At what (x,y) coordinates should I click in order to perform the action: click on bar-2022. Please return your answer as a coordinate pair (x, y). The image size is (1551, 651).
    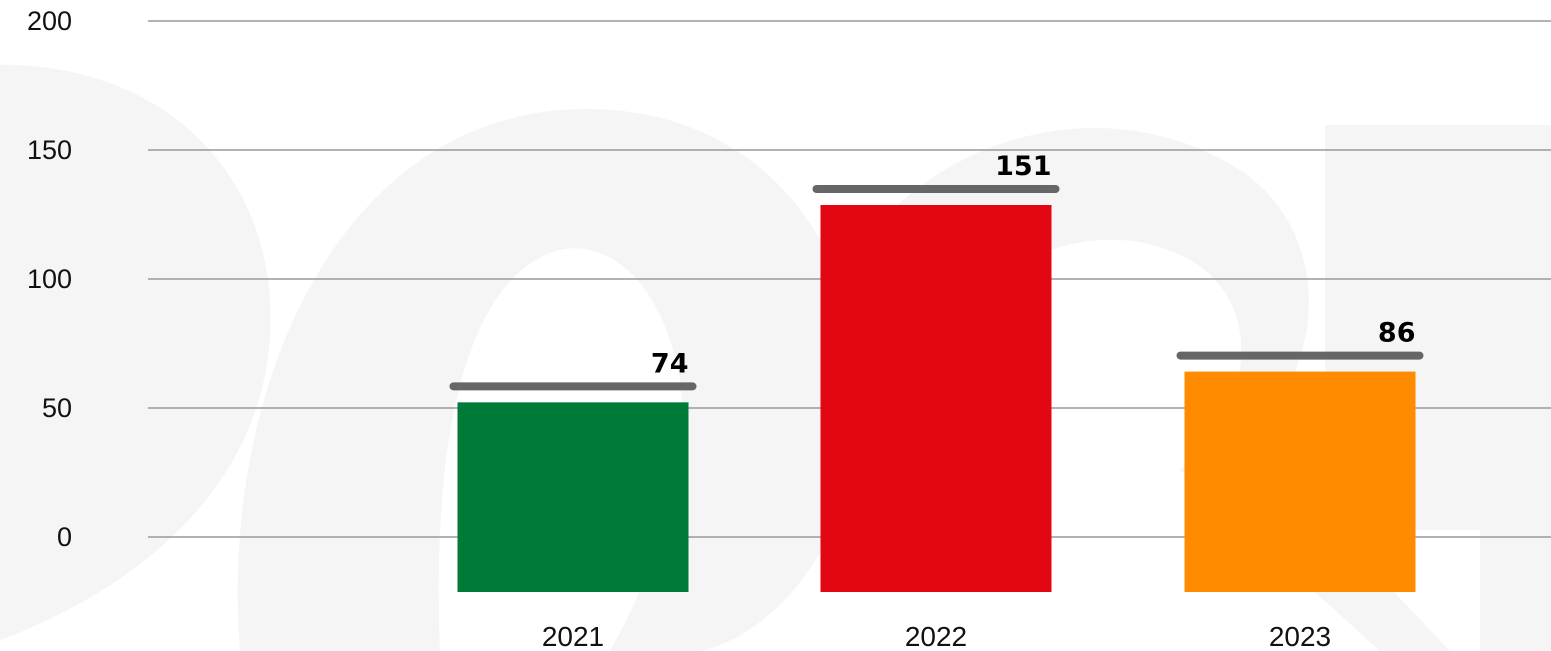
    Looking at the image, I should click on (936, 398).